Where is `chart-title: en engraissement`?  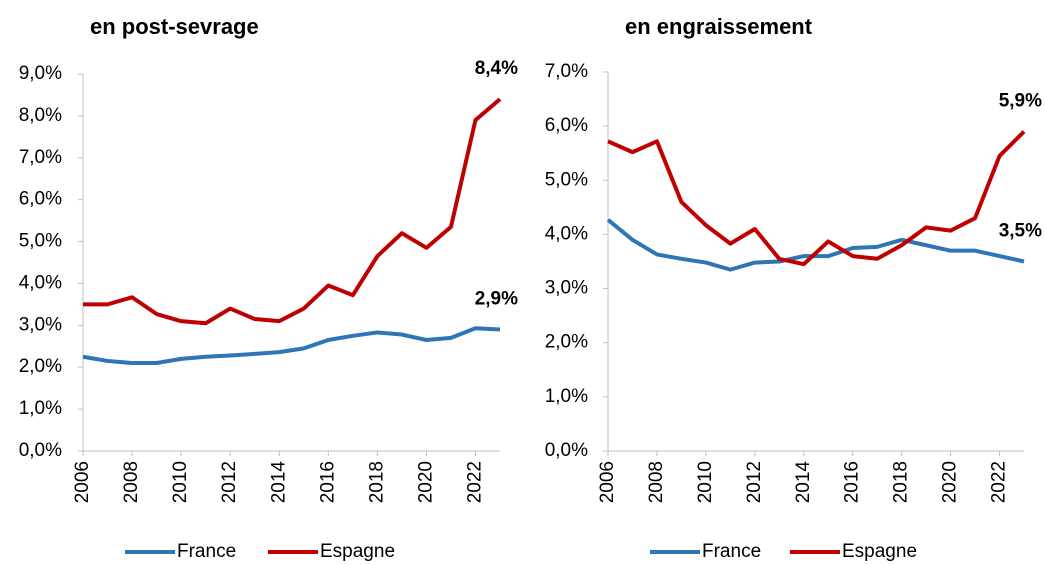
chart-title: en engraissement is located at coordinates (719, 26).